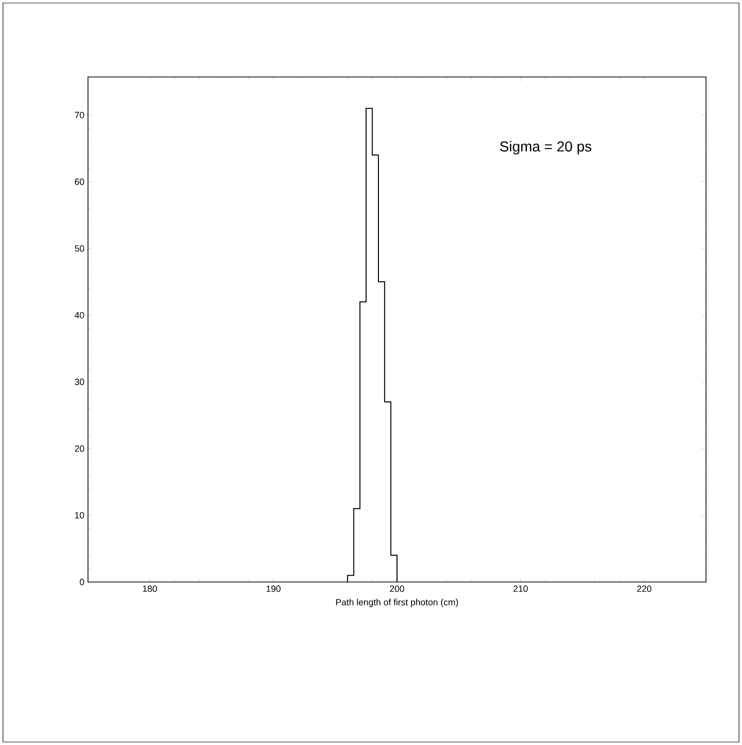 The image size is (742, 745). Describe the element at coordinates (521, 589) in the screenshot. I see `x-tick-label: 210` at that location.